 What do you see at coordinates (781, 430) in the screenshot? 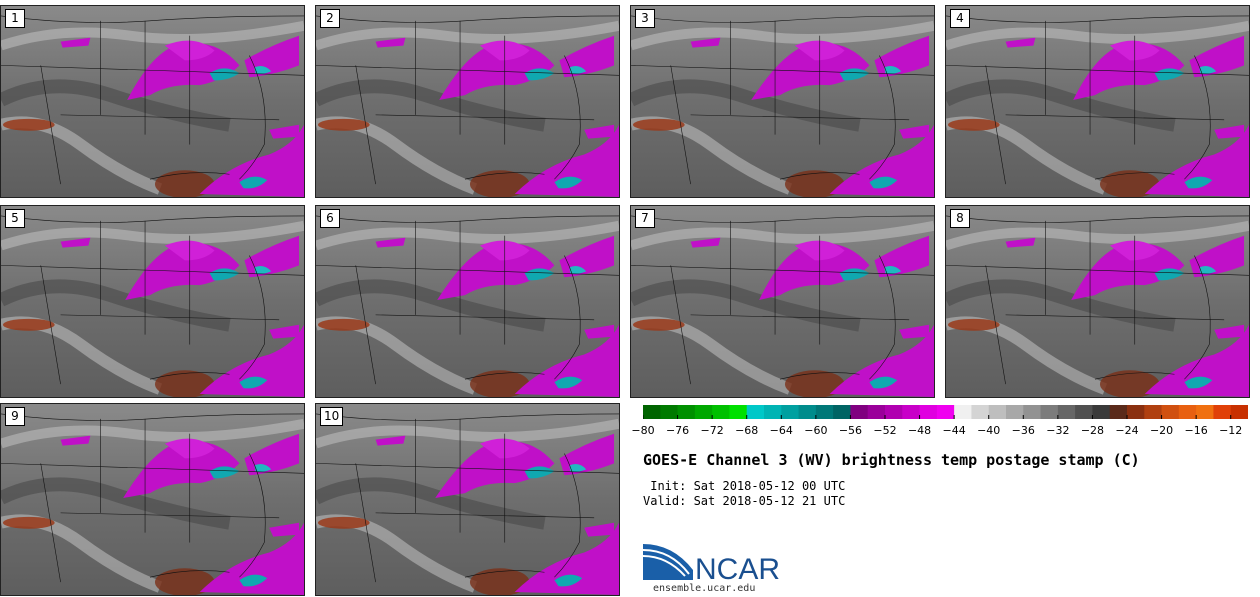
I see `colorbar-tick-label: −64` at bounding box center [781, 430].